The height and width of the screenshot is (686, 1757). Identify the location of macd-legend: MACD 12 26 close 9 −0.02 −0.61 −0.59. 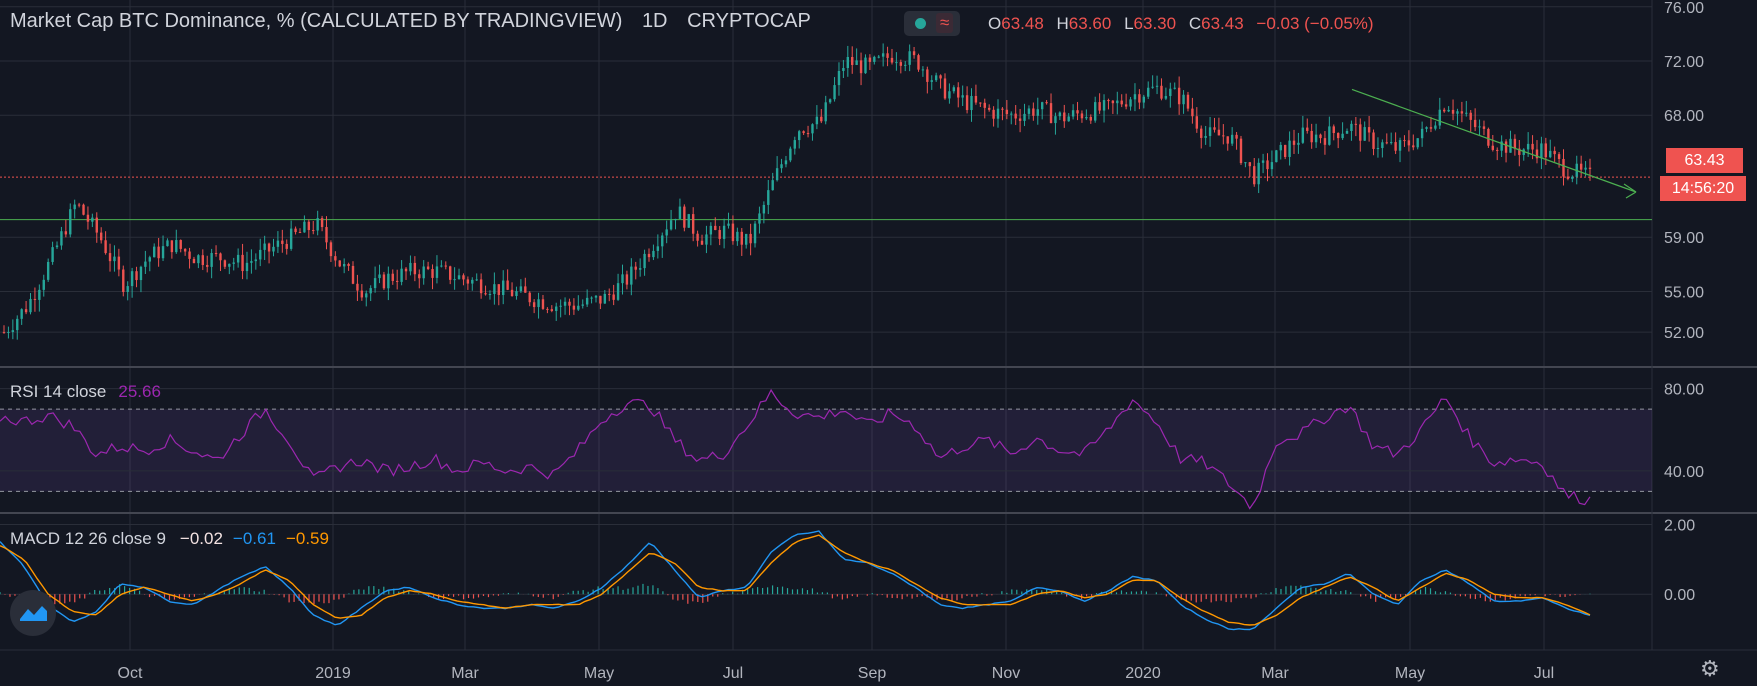
(169, 539).